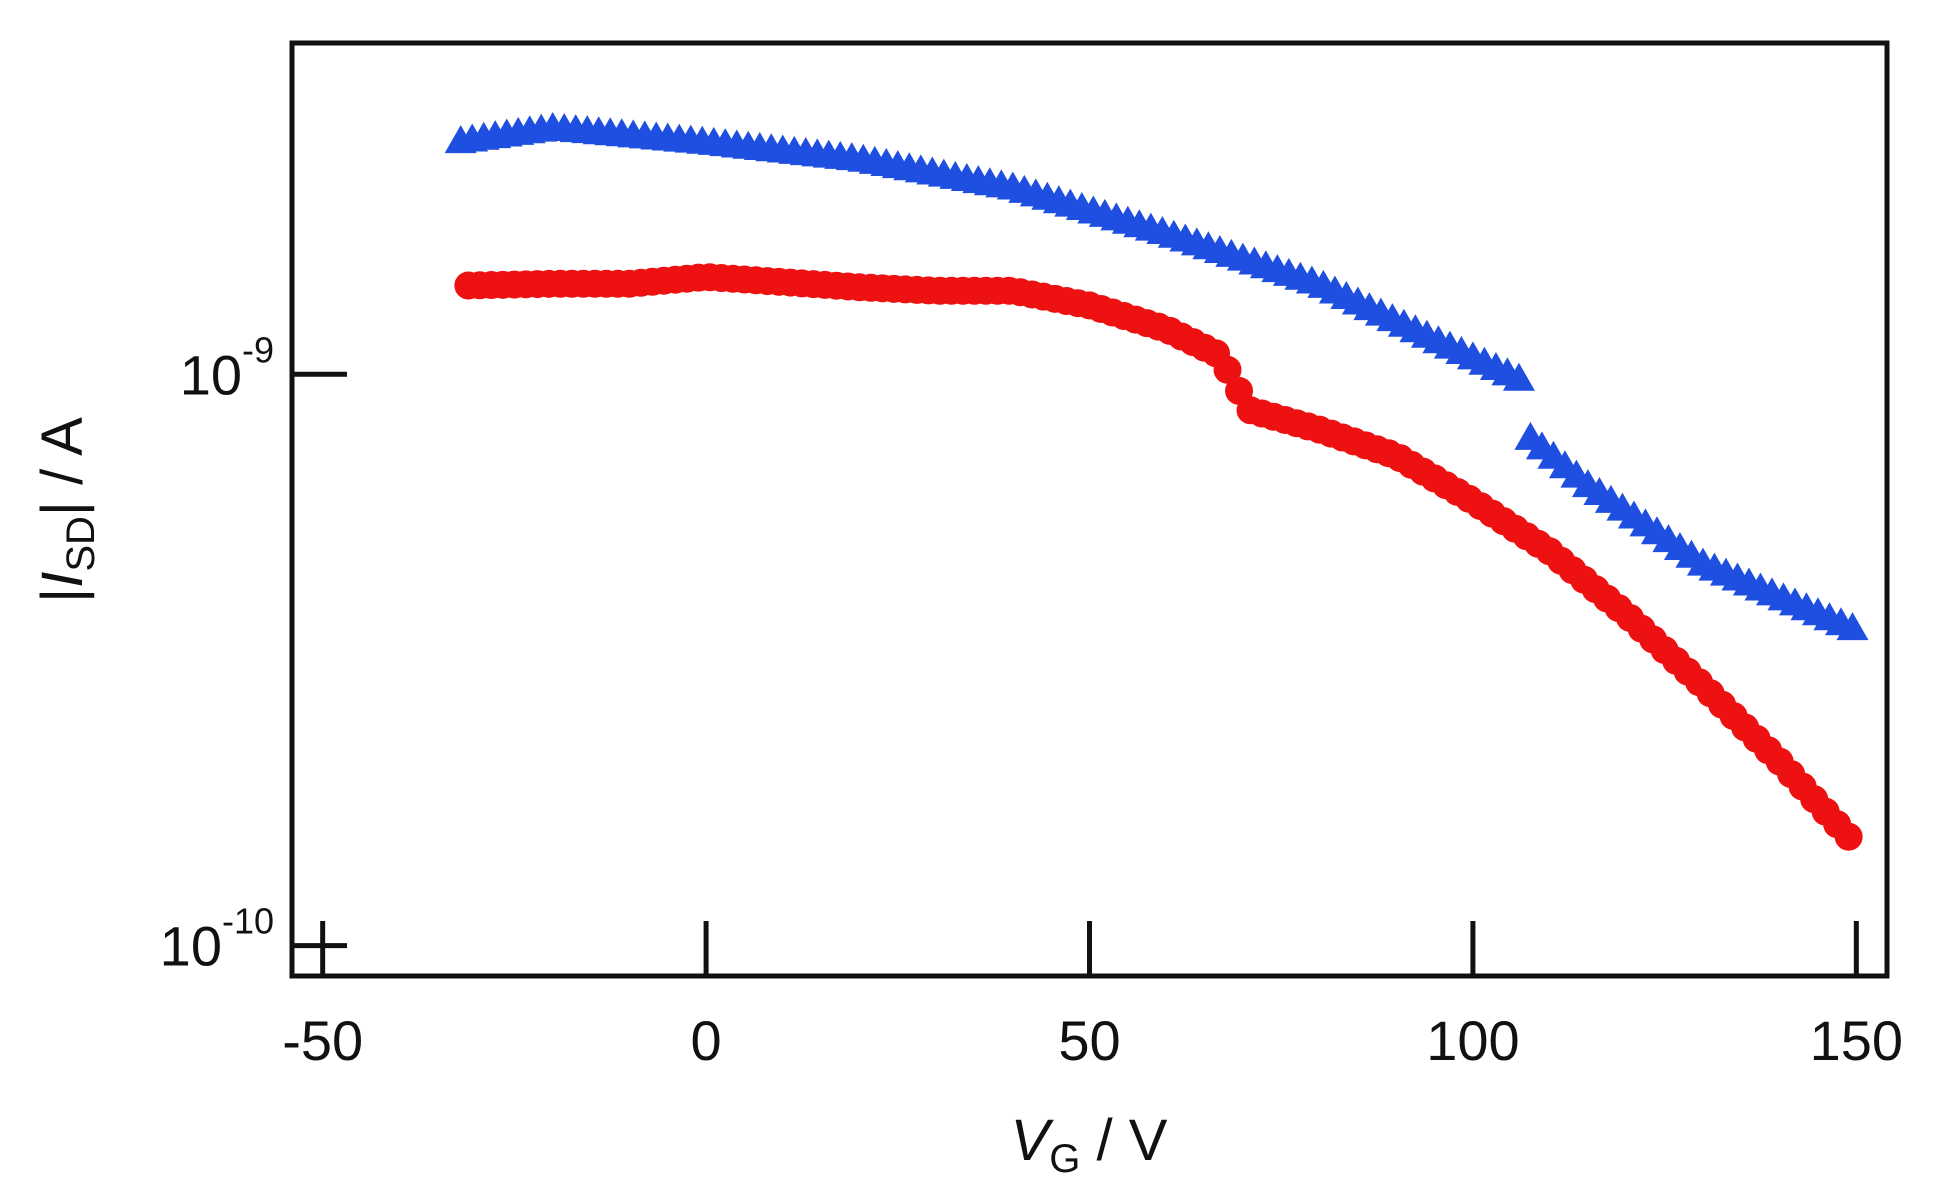  I want to click on x-axis-title: VG / V, so click(1089, 1144).